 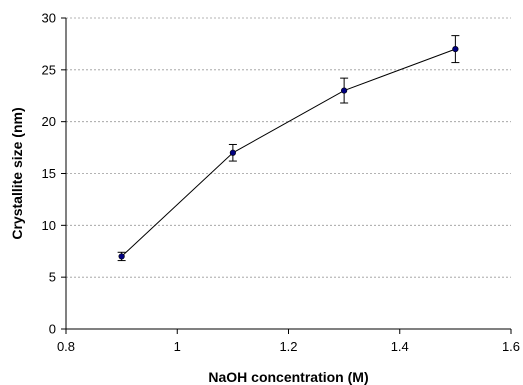 I want to click on y-tick-label: 25, so click(x=49, y=69).